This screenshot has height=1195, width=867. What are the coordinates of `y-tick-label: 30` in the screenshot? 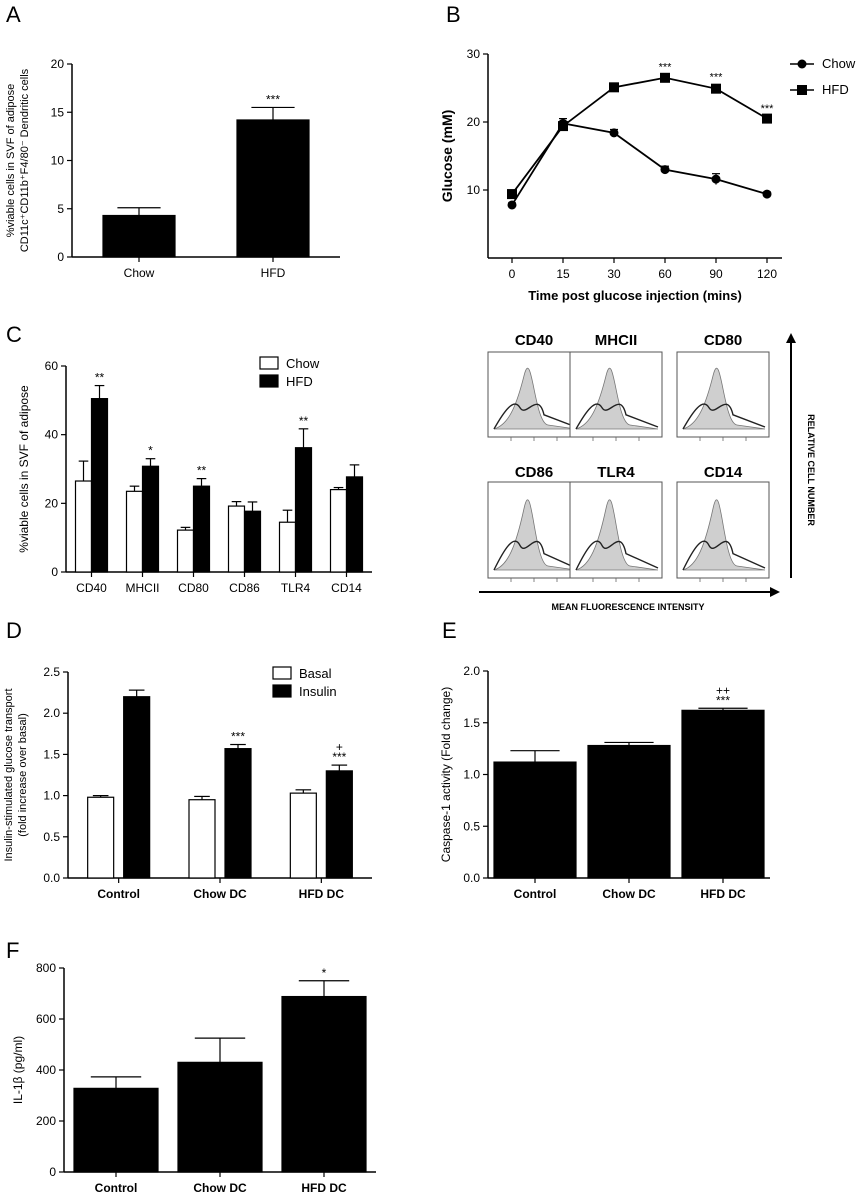 It's located at (474, 54).